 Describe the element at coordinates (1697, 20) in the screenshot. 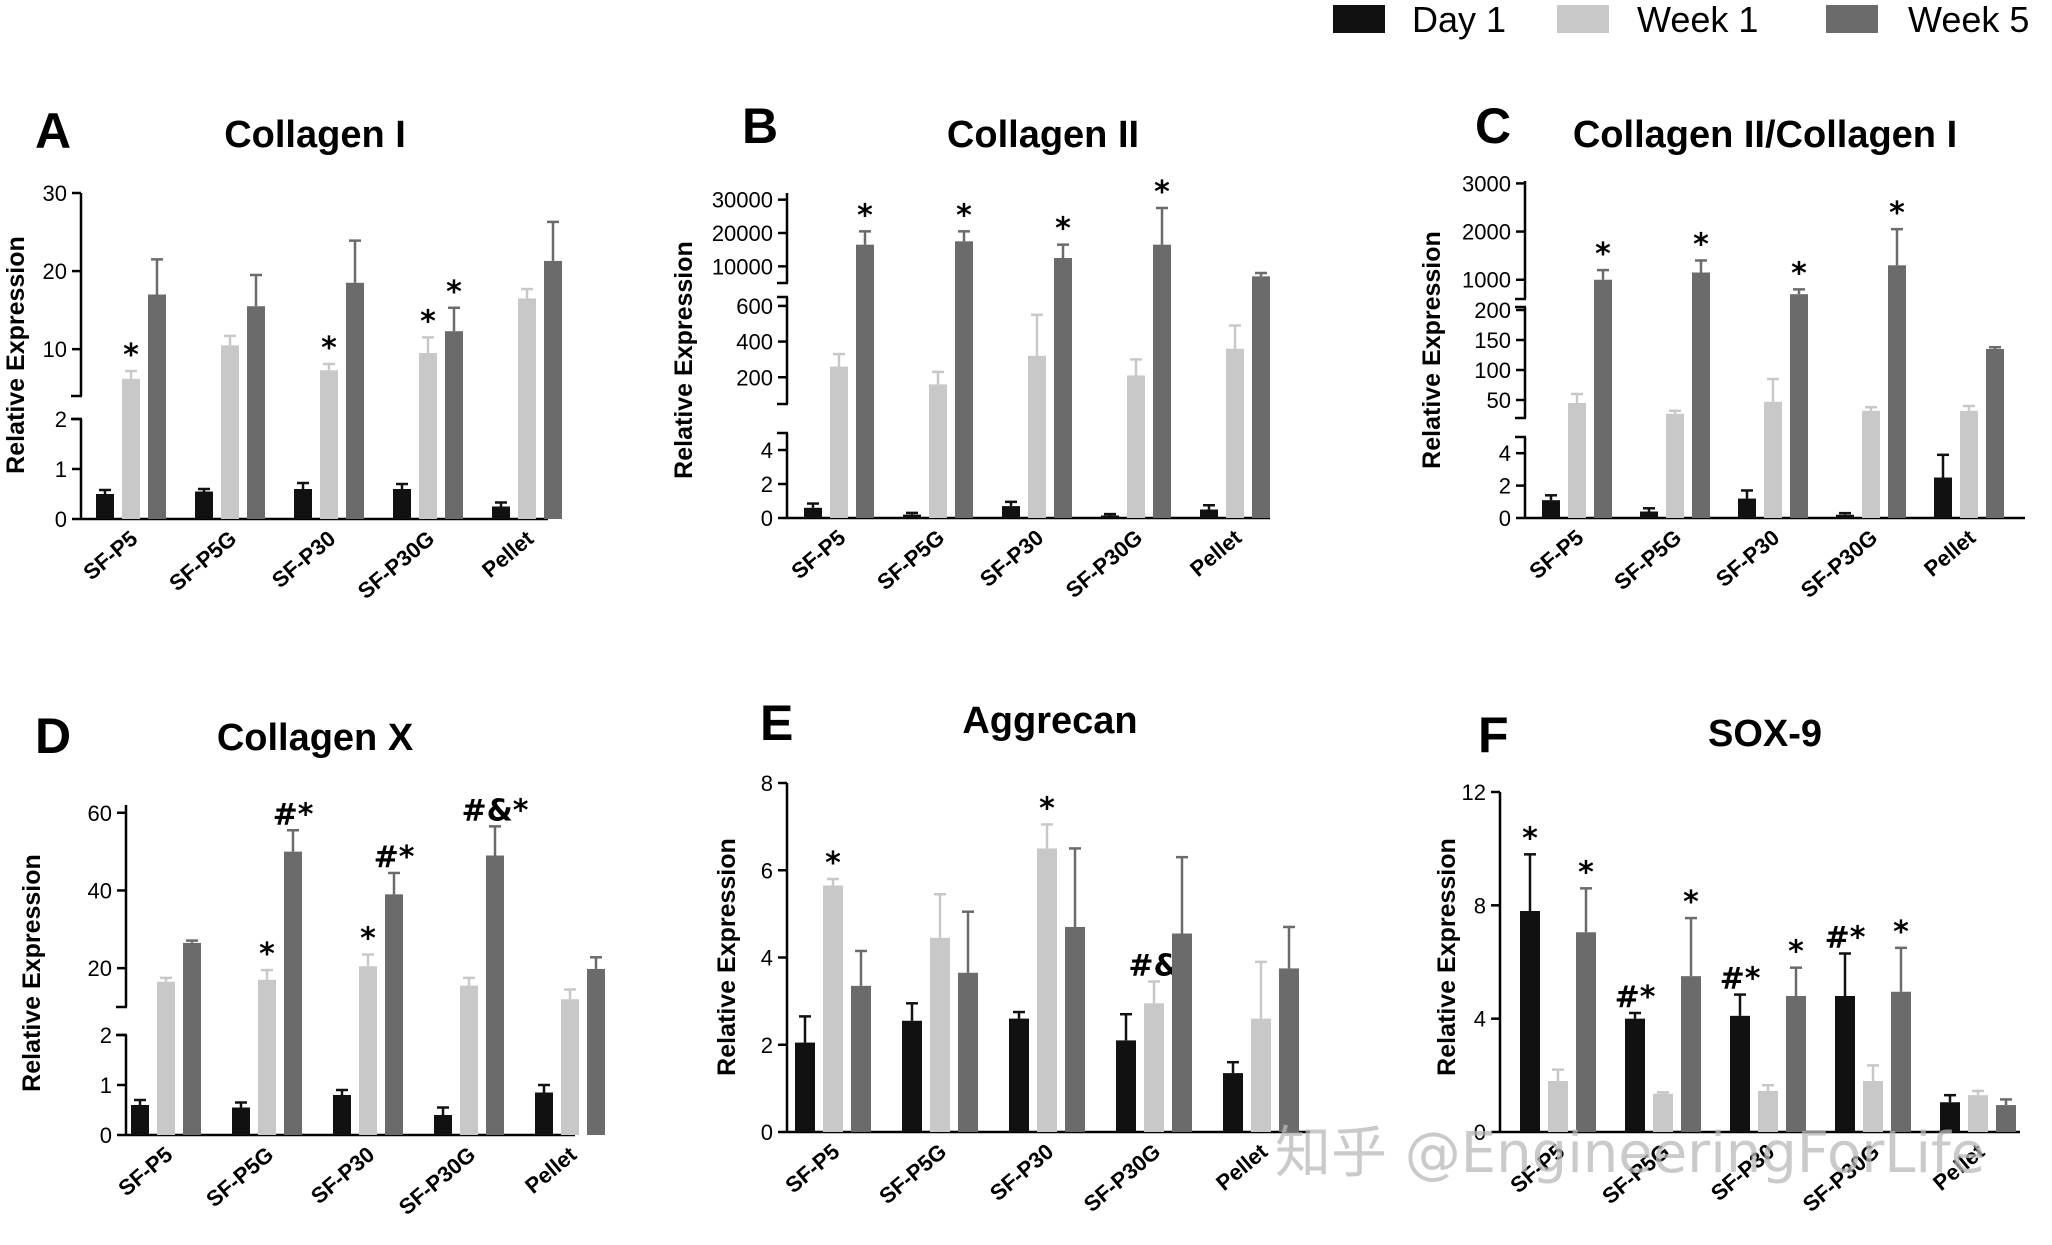

I see `legend-label-week1: Week 1` at that location.